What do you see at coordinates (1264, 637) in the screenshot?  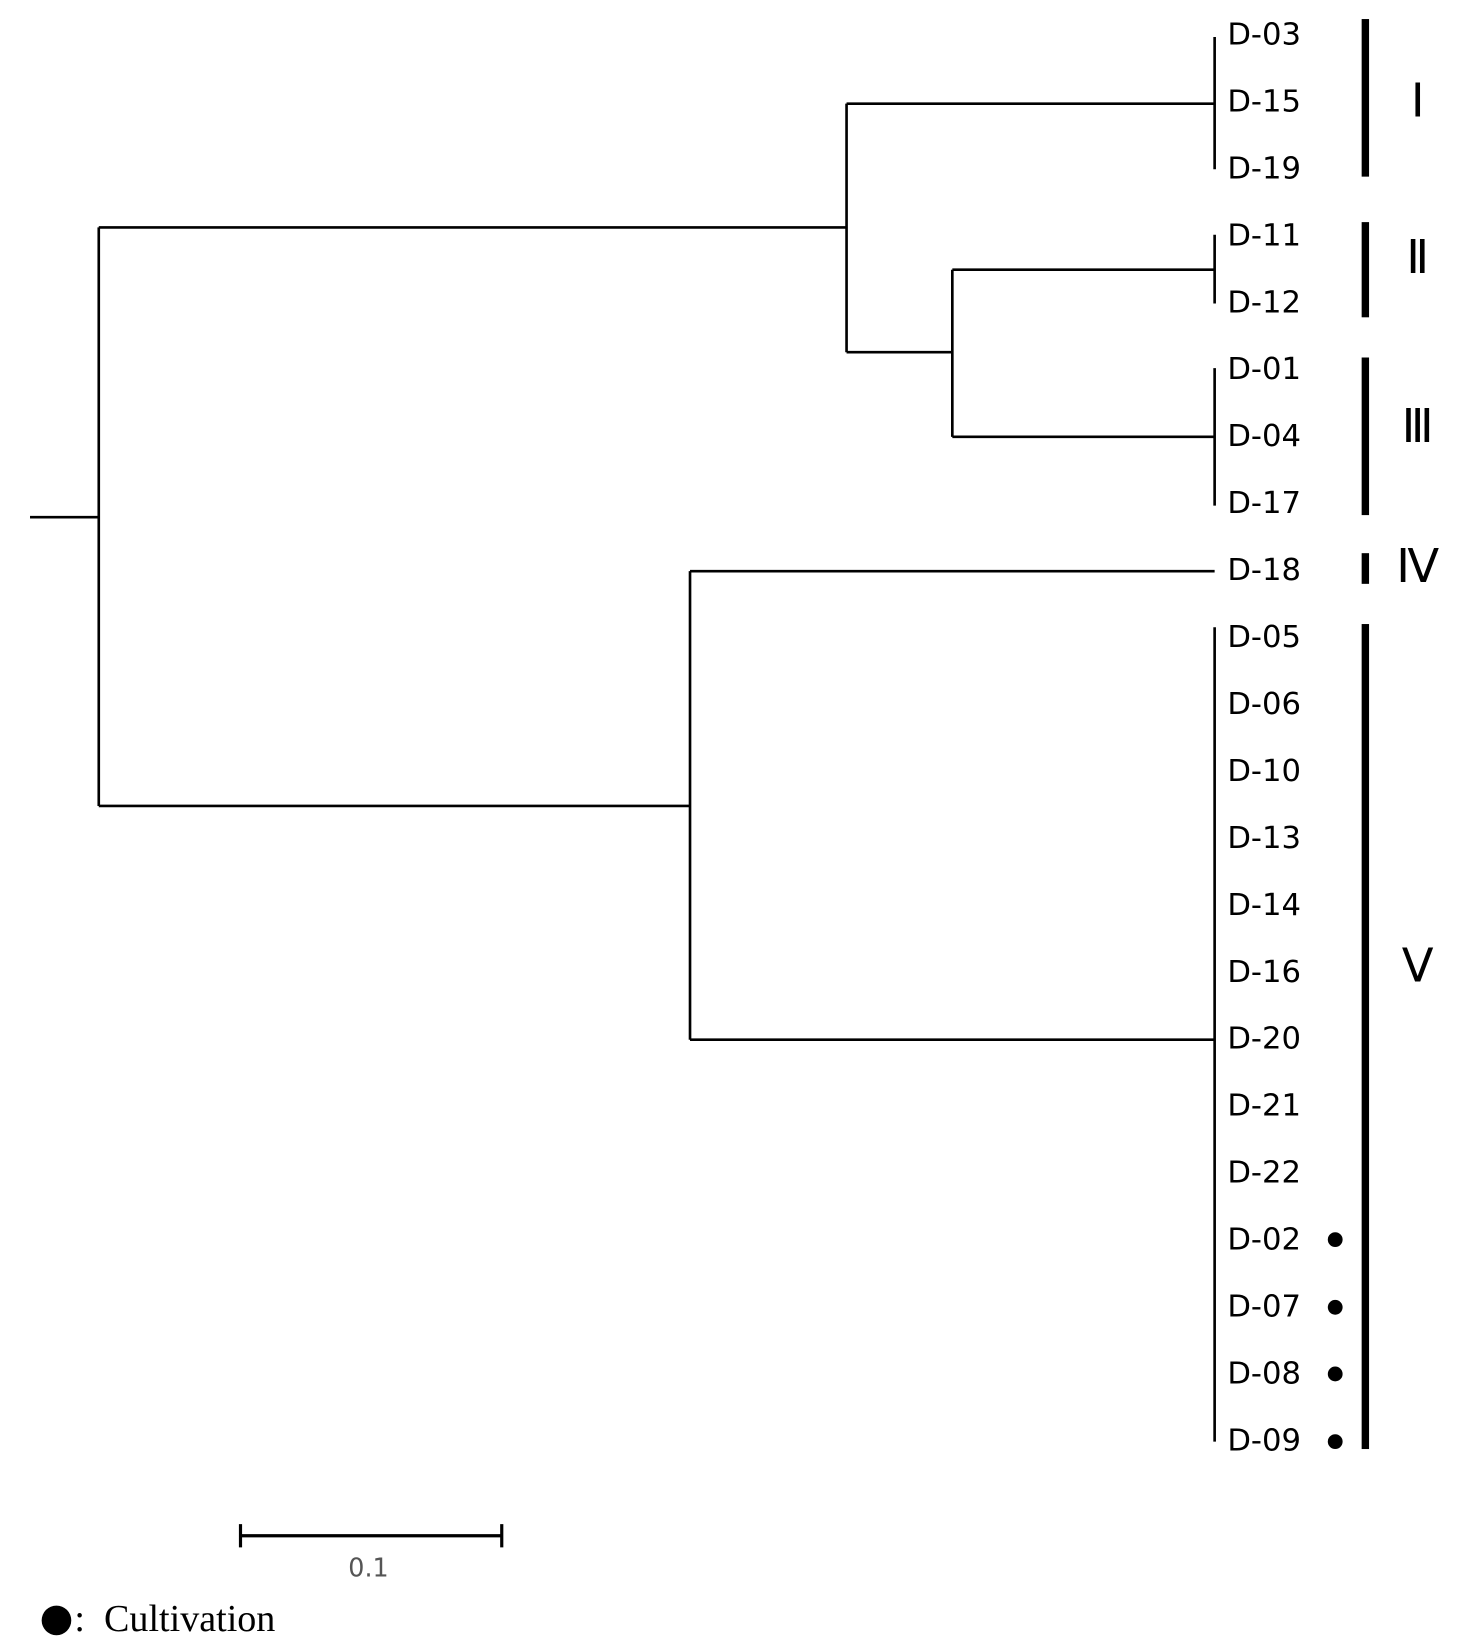 I see `leaf-label: D-05` at bounding box center [1264, 637].